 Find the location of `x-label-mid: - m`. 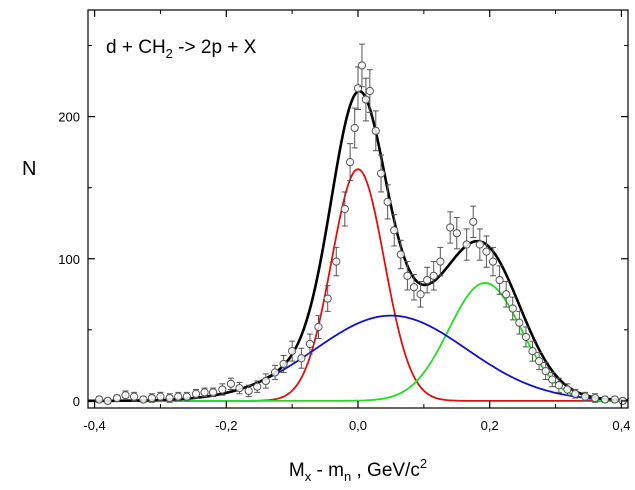

x-label-mid: - m is located at coordinates (327, 470).